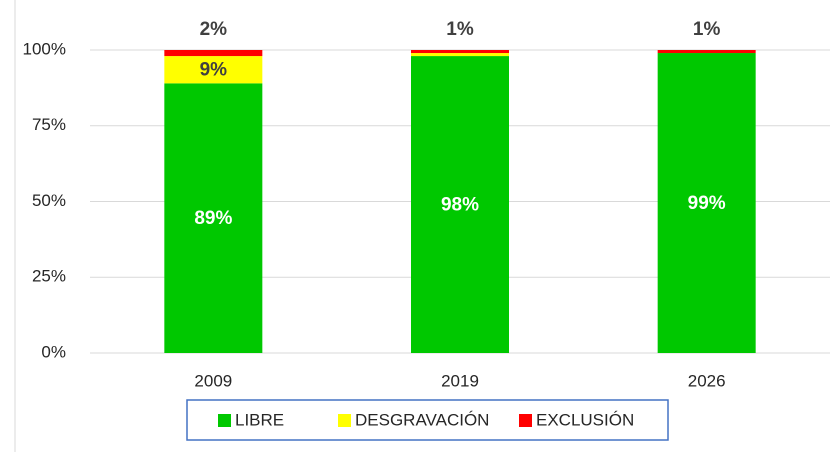 The image size is (839, 452). Describe the element at coordinates (460, 380) in the screenshot. I see `x-tick-label: 2019` at that location.